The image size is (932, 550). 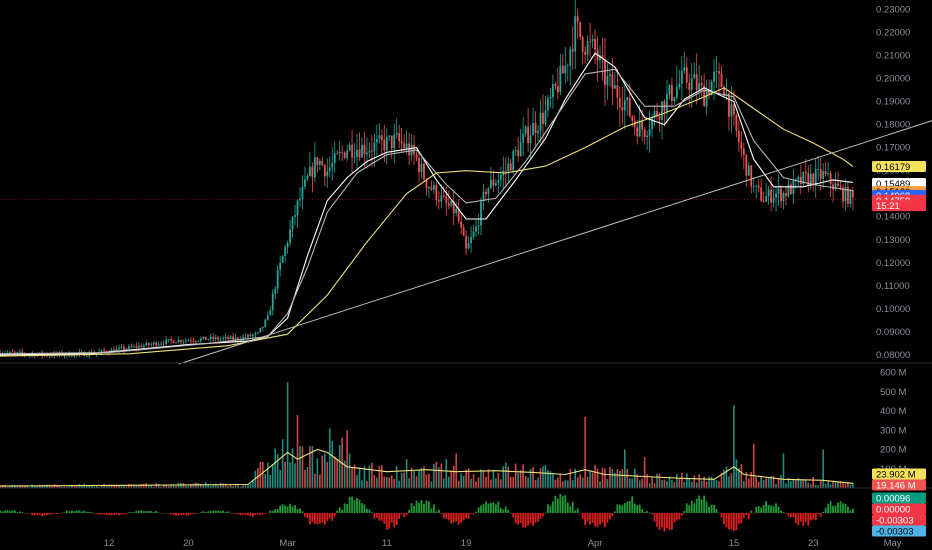 I want to click on value-badge: 0.00096, so click(x=899, y=498).